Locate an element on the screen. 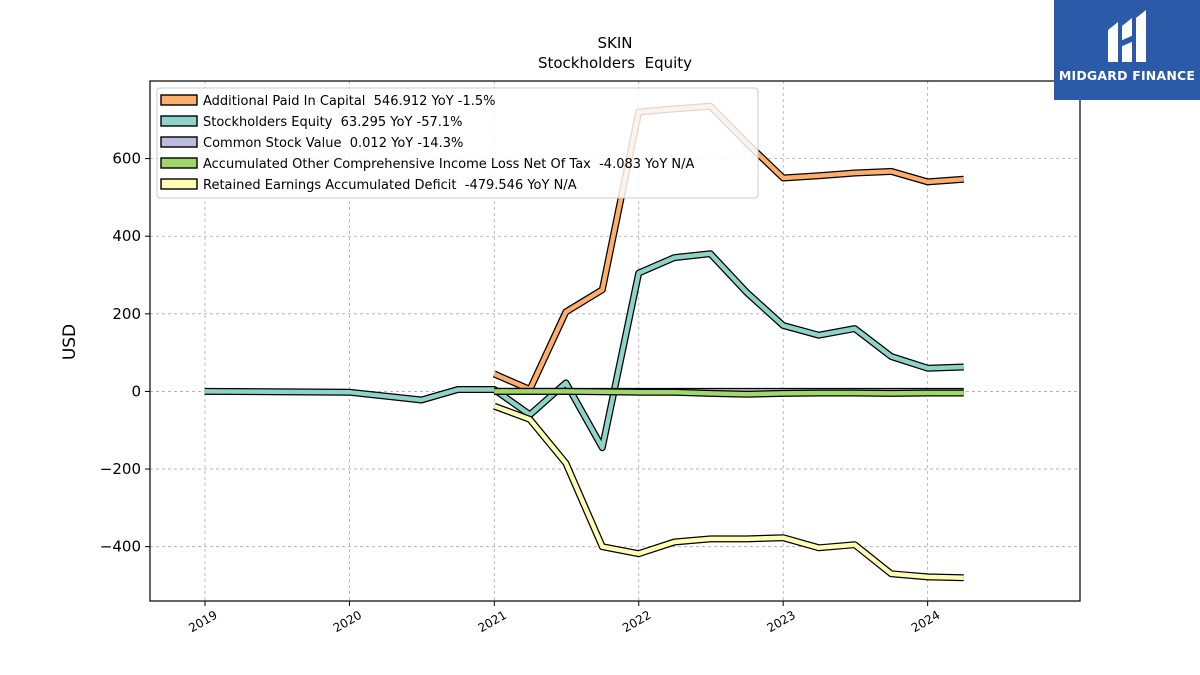  legend-label: Common Stock Value 0.012 YoY -14.3% is located at coordinates (333, 143).